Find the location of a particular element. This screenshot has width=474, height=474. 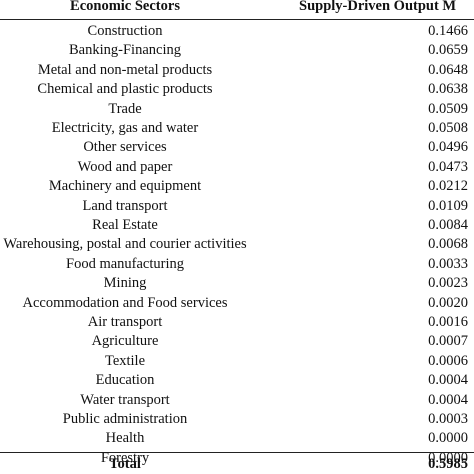

sector-value: 0.0659 is located at coordinates (448, 50).